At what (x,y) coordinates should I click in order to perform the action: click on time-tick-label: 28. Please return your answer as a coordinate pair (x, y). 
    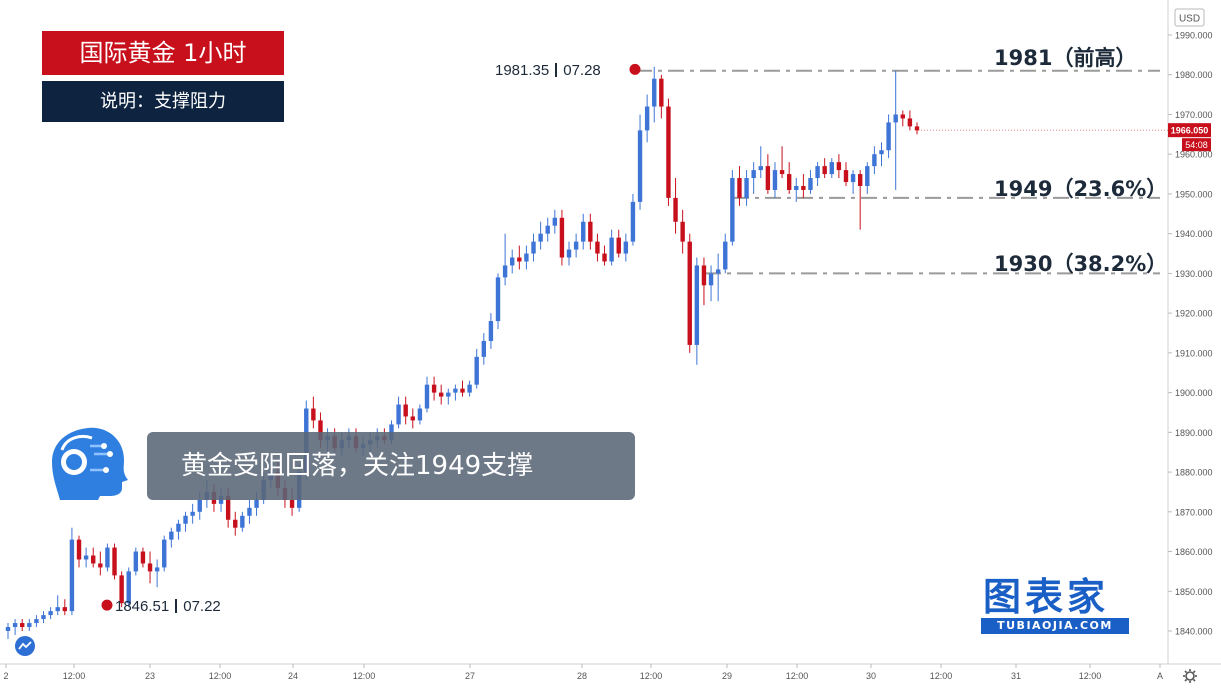
    Looking at the image, I should click on (582, 676).